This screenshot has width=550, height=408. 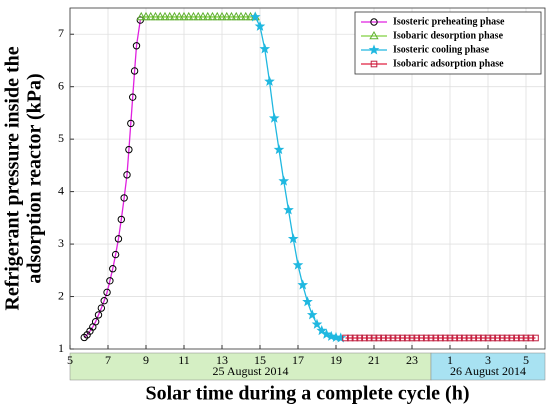 What do you see at coordinates (35, 178) in the screenshot?
I see `y-axis-label: adsorption reactor (kPa)` at bounding box center [35, 178].